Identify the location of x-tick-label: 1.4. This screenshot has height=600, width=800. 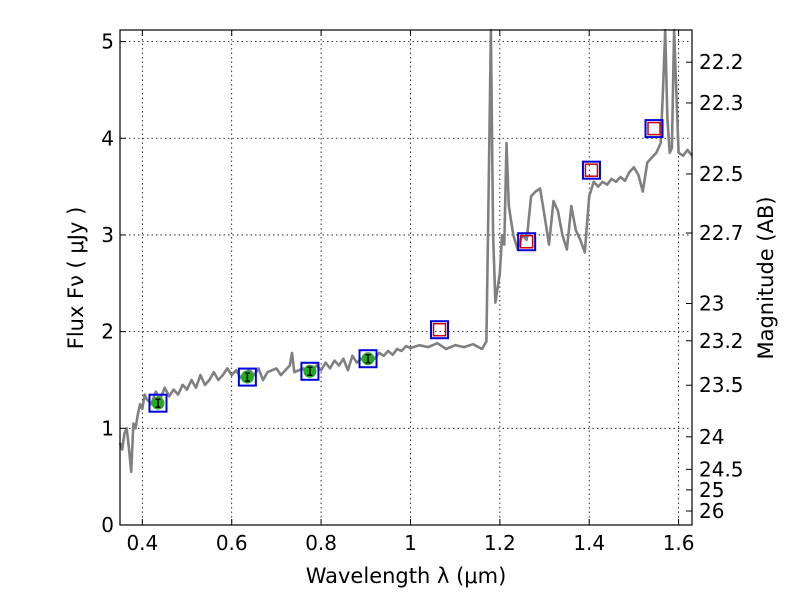
(589, 543).